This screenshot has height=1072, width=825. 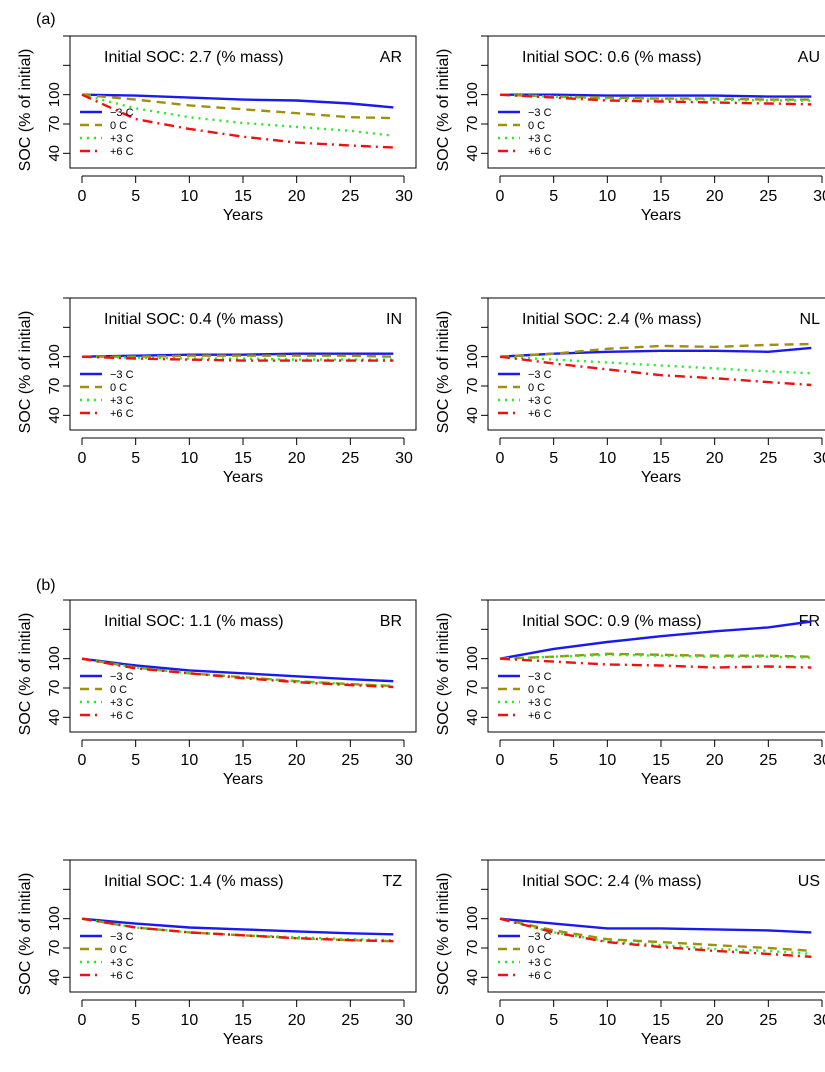 What do you see at coordinates (612, 57) in the screenshot?
I see `panel-title: Initial SOC: 0.6 (% mass)` at bounding box center [612, 57].